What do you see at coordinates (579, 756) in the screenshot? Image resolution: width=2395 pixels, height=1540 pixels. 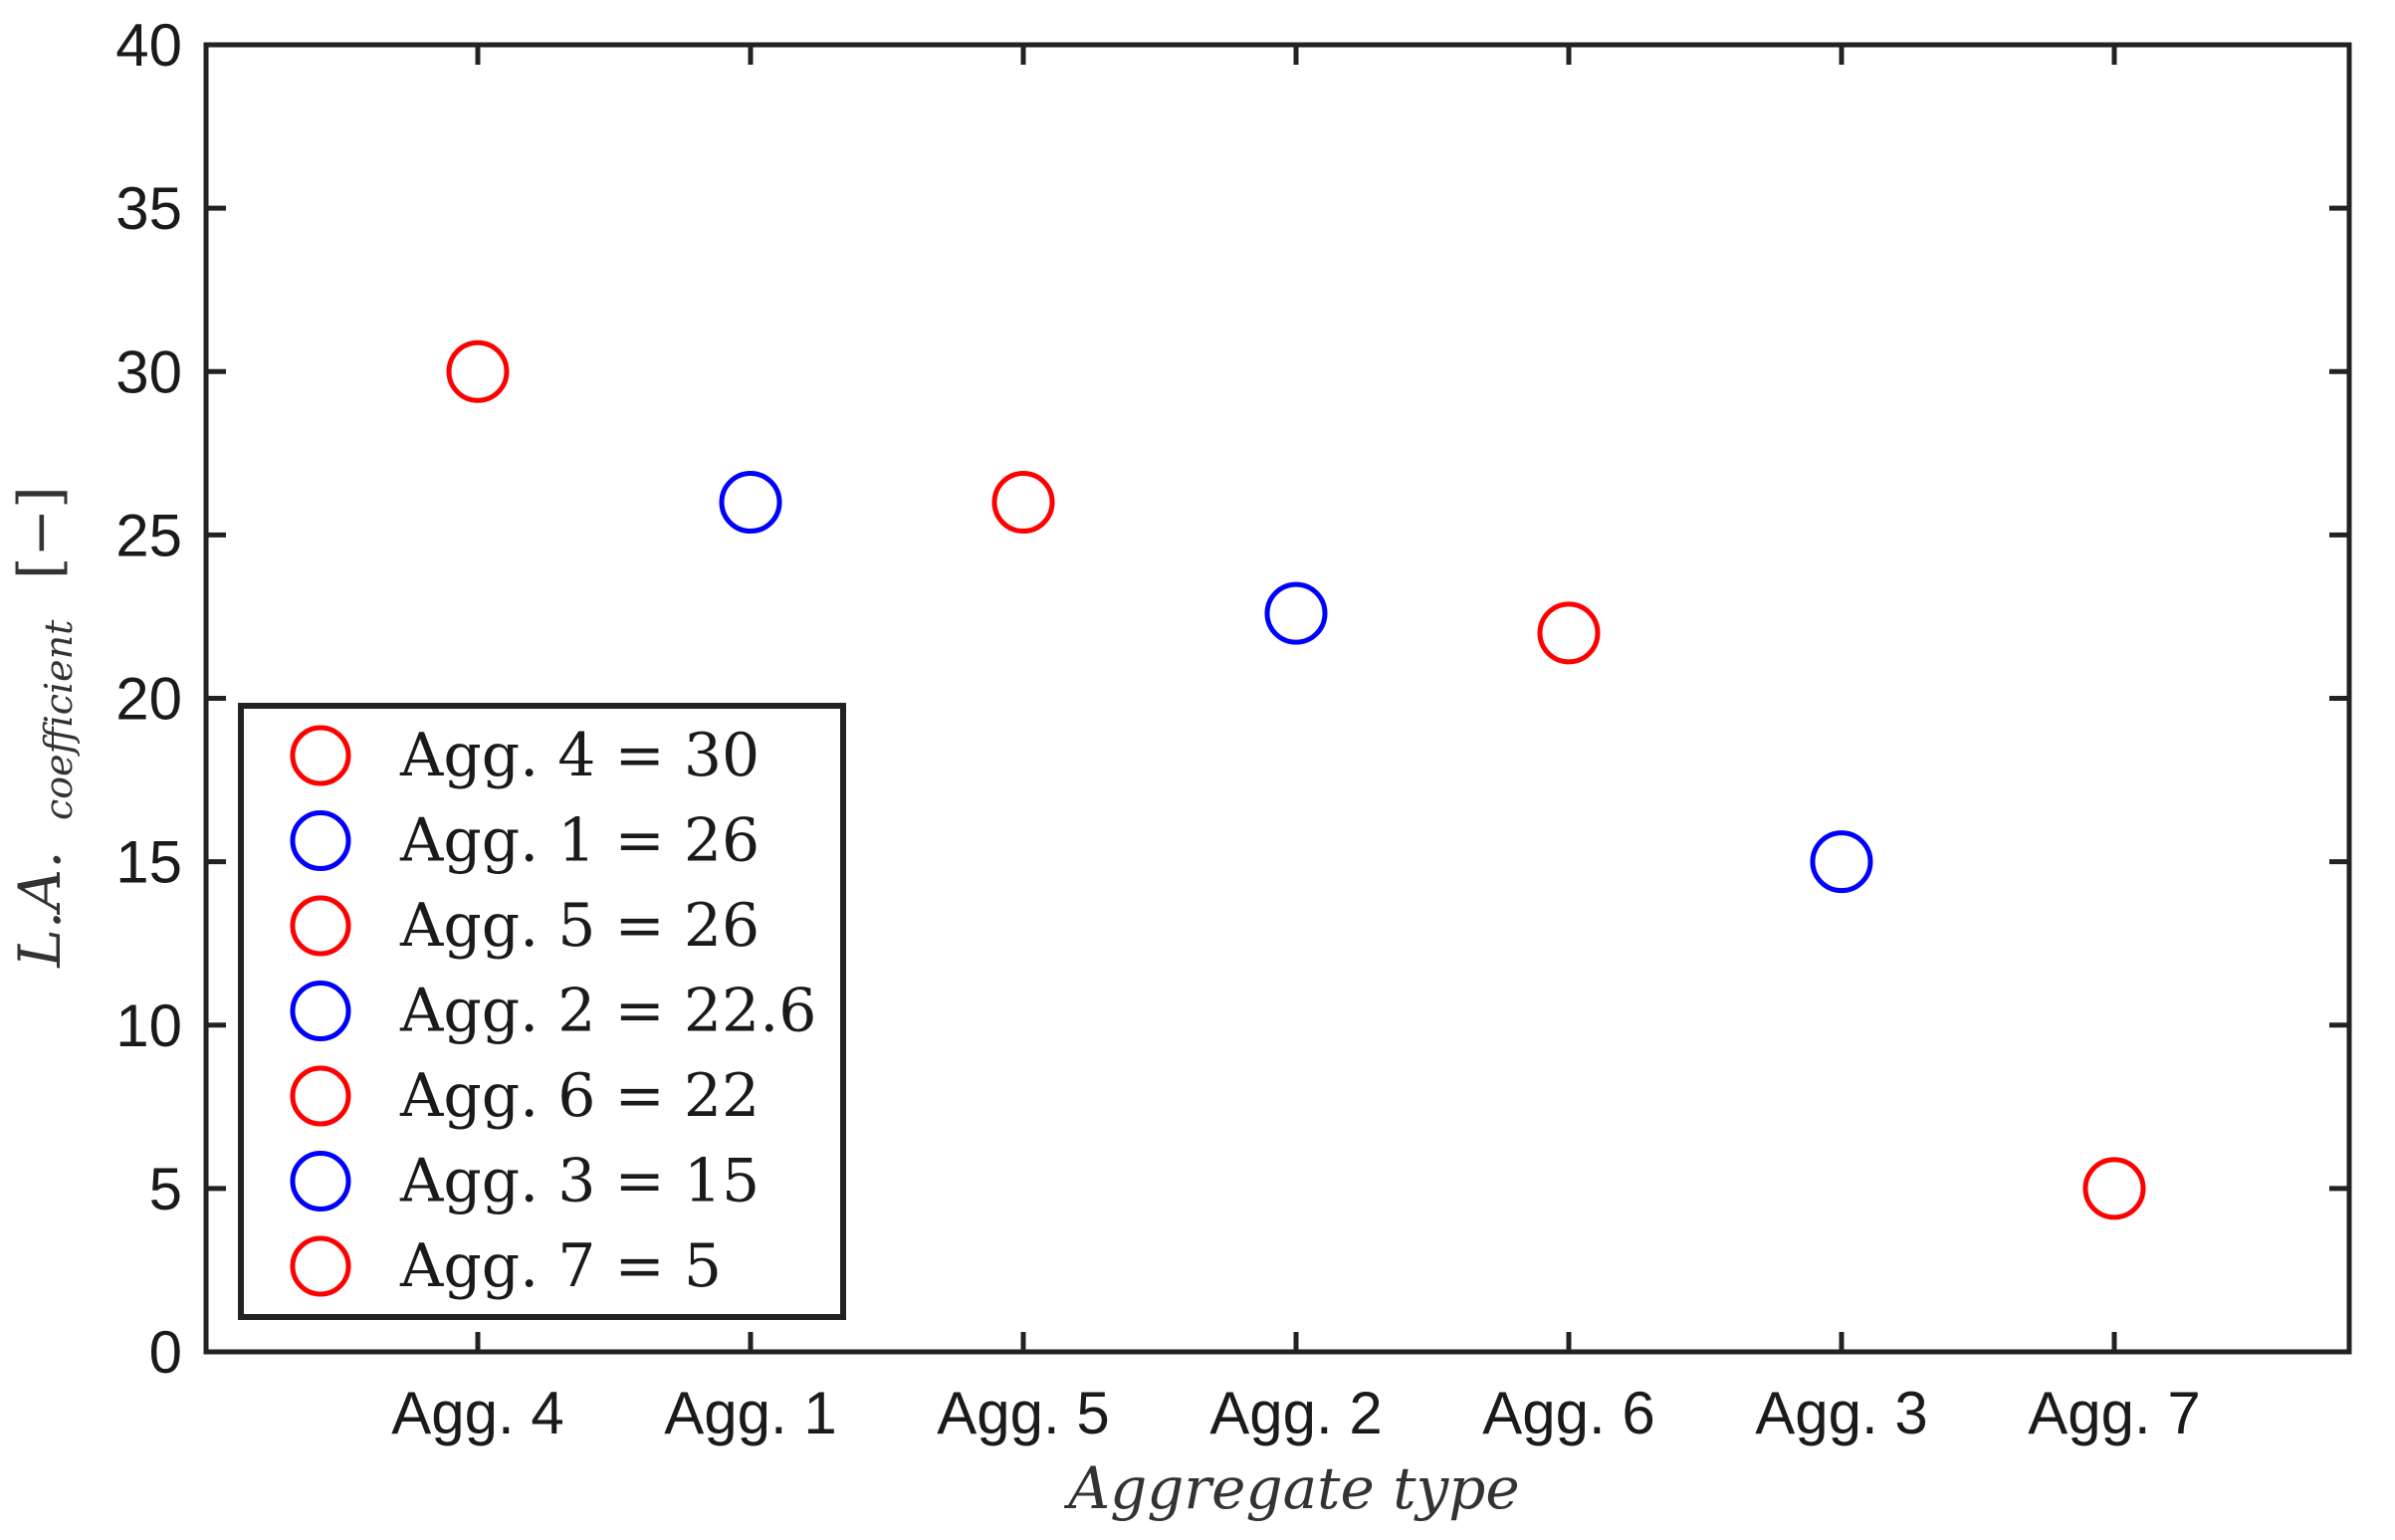 I see `legend-entry: Agg. 4 = 30` at bounding box center [579, 756].